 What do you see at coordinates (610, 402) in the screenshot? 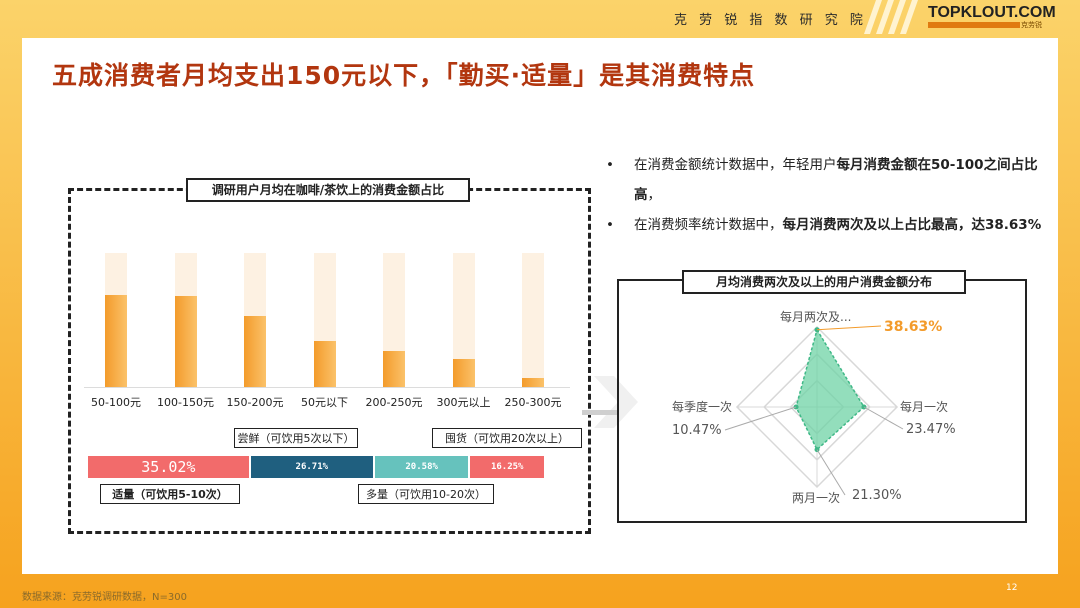
I see `arrow-icon` at bounding box center [610, 402].